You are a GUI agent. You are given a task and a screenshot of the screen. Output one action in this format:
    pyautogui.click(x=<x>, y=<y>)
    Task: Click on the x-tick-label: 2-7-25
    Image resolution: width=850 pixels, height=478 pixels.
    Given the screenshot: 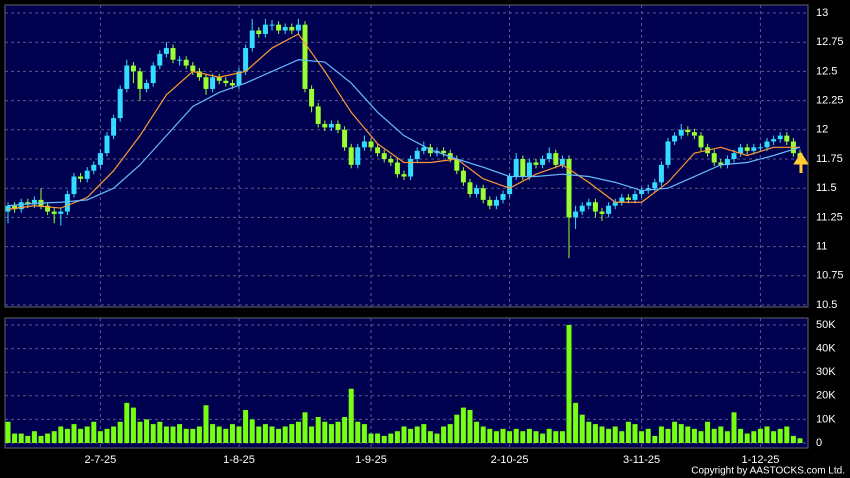 What is the action you would take?
    pyautogui.click(x=101, y=460)
    